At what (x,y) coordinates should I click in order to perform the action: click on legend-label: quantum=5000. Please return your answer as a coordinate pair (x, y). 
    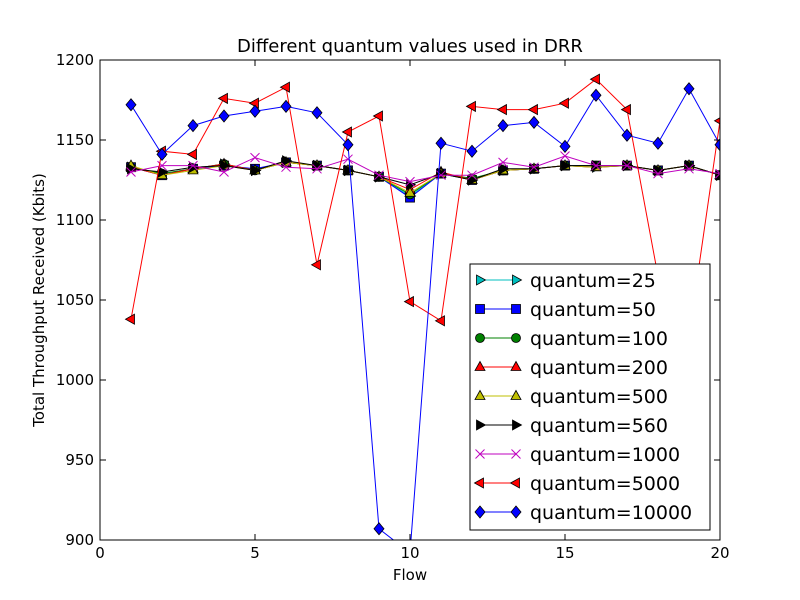
    Looking at the image, I should click on (605, 484).